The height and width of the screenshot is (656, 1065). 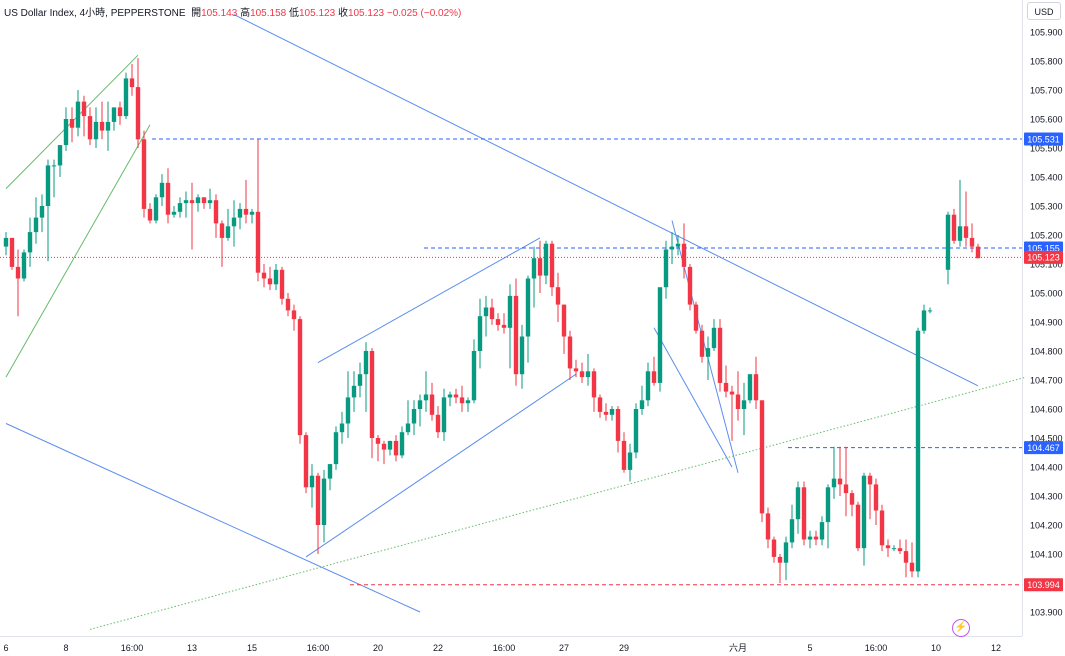 I want to click on high-label: 高, so click(x=245, y=13).